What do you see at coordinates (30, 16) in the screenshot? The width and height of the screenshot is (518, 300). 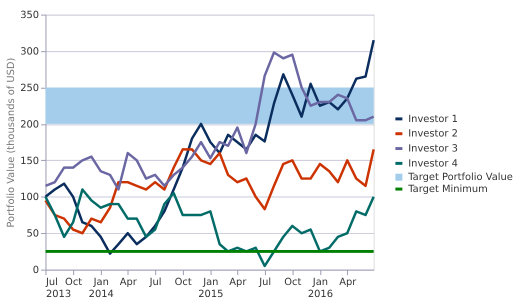 I see `y-tick-label: 350` at bounding box center [30, 16].